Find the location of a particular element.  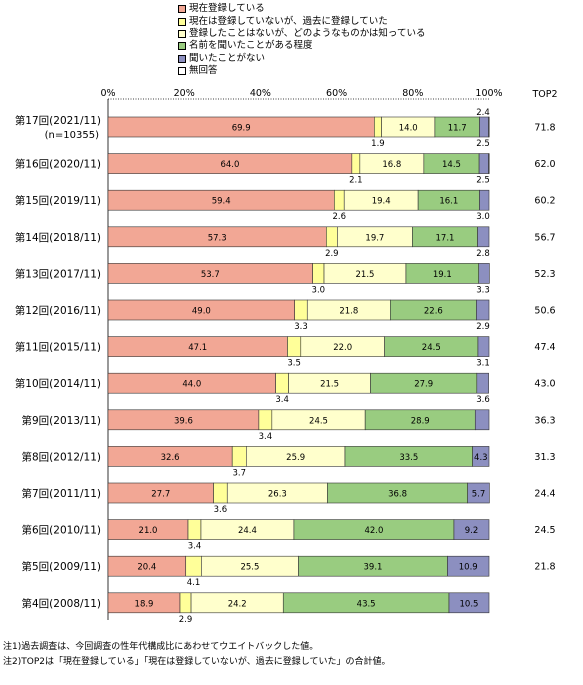

value-label: 39.6 is located at coordinates (183, 421).